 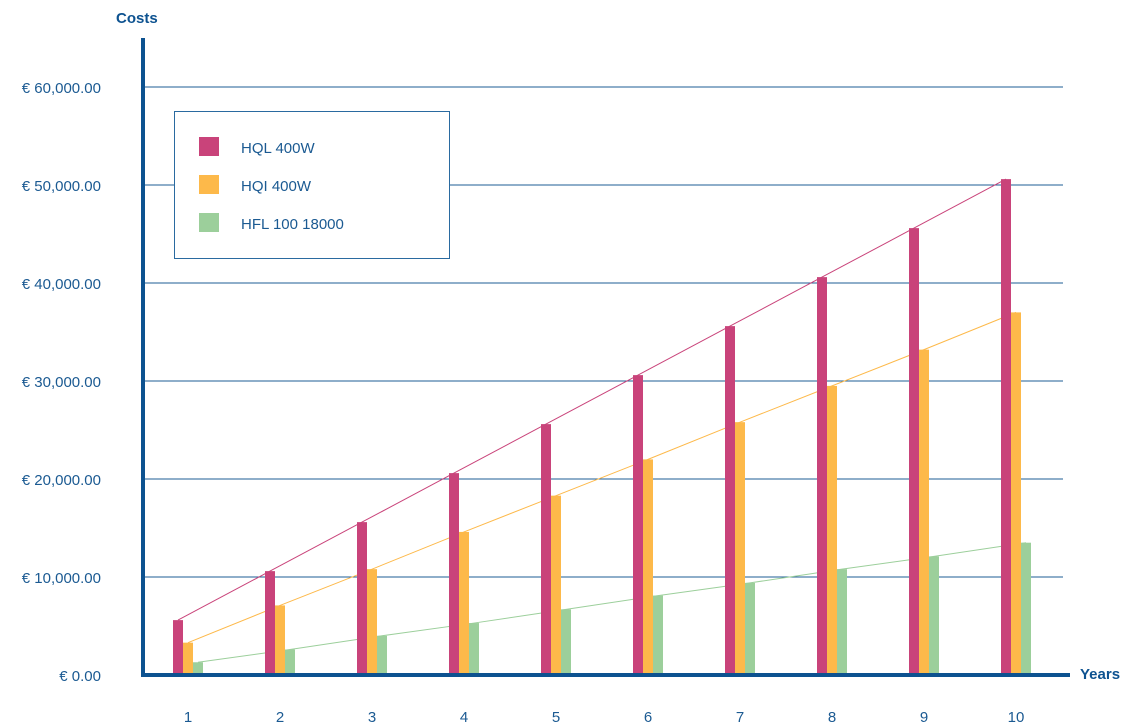 What do you see at coordinates (740, 717) in the screenshot?
I see `x-tick-label-6: 7` at bounding box center [740, 717].